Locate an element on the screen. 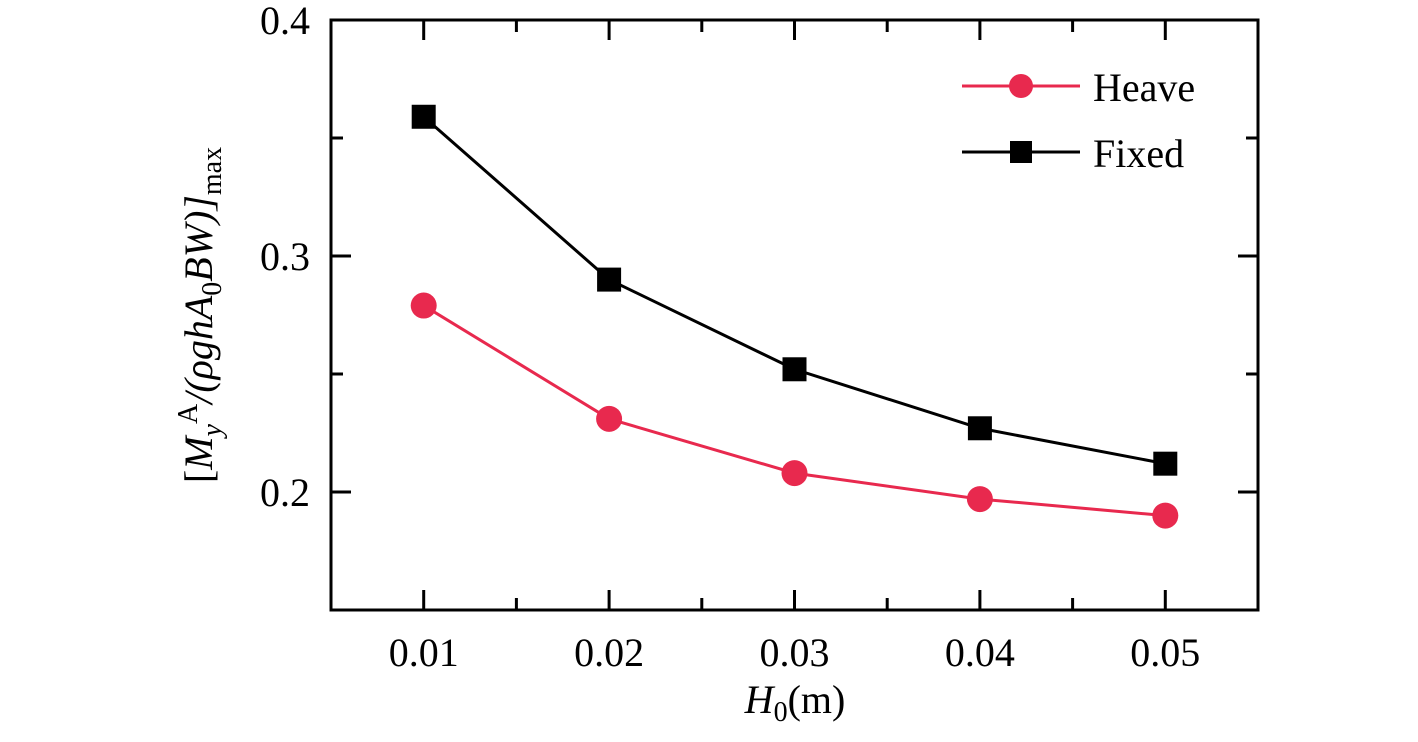 Image resolution: width=1418 pixels, height=742 pixels. y-axis-title-a-sub: 0 is located at coordinates (212, 289).